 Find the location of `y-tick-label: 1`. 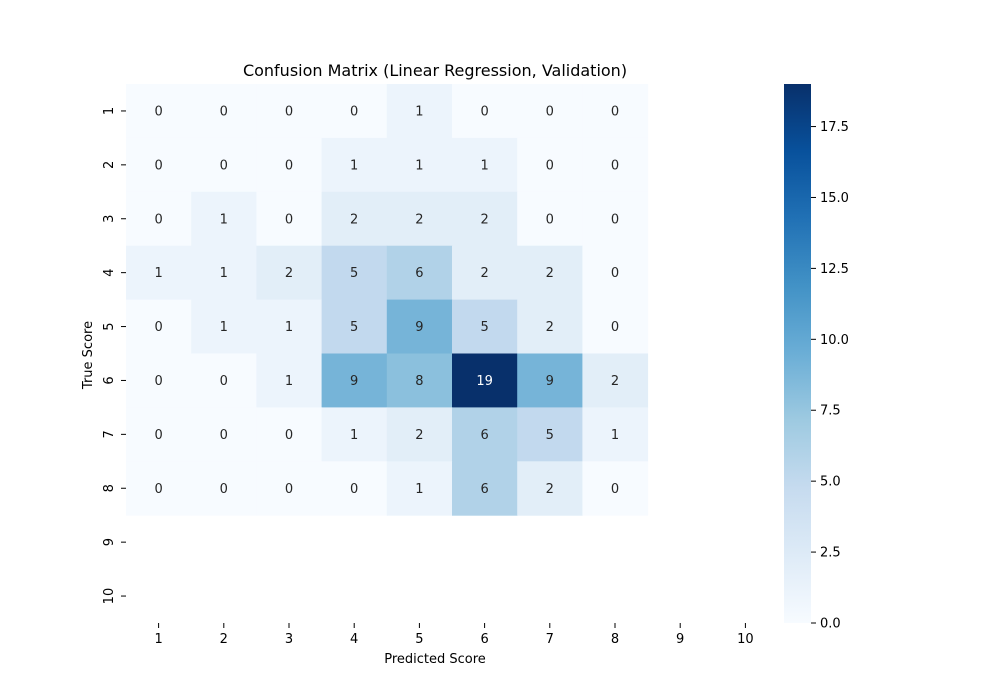

y-tick-label: 1 is located at coordinates (109, 111).